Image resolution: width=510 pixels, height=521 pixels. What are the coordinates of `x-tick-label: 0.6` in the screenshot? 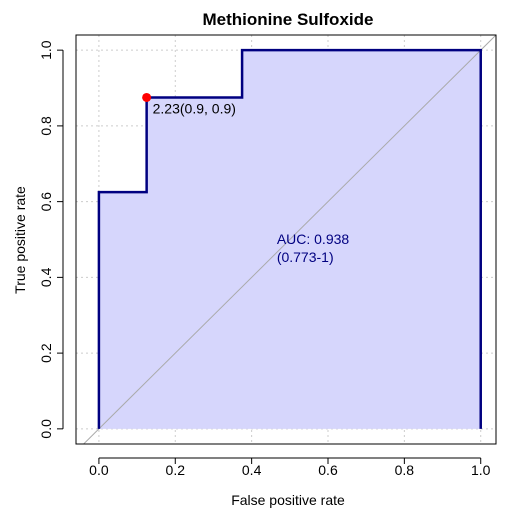 It's located at (328, 470).